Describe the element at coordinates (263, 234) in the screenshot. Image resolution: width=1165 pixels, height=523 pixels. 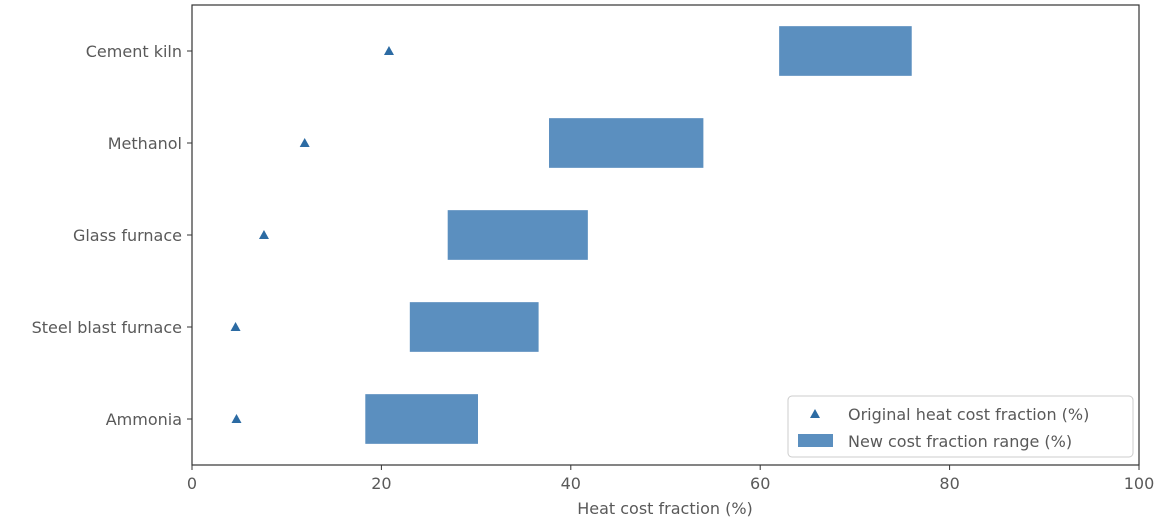
I see `marker-glass-furnace` at that location.